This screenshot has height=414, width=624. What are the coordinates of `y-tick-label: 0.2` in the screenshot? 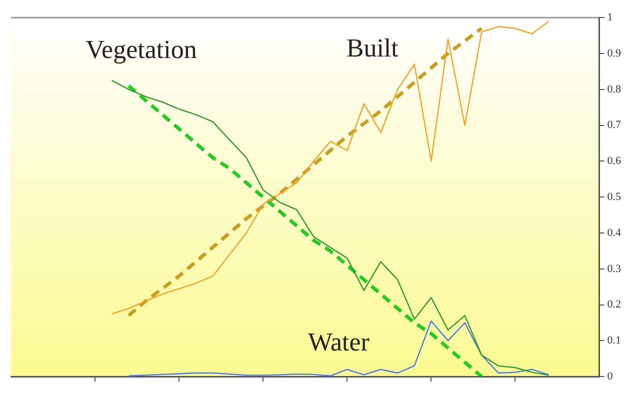 It's located at (614, 304).